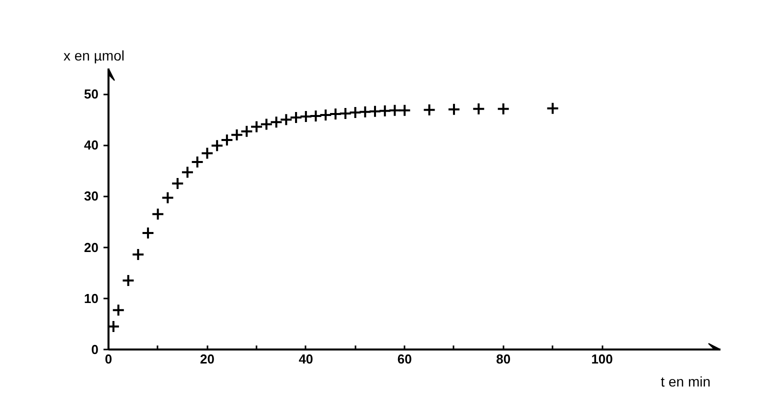 The width and height of the screenshot is (762, 396). What do you see at coordinates (91, 298) in the screenshot?
I see `y-tick-label: 10` at bounding box center [91, 298].